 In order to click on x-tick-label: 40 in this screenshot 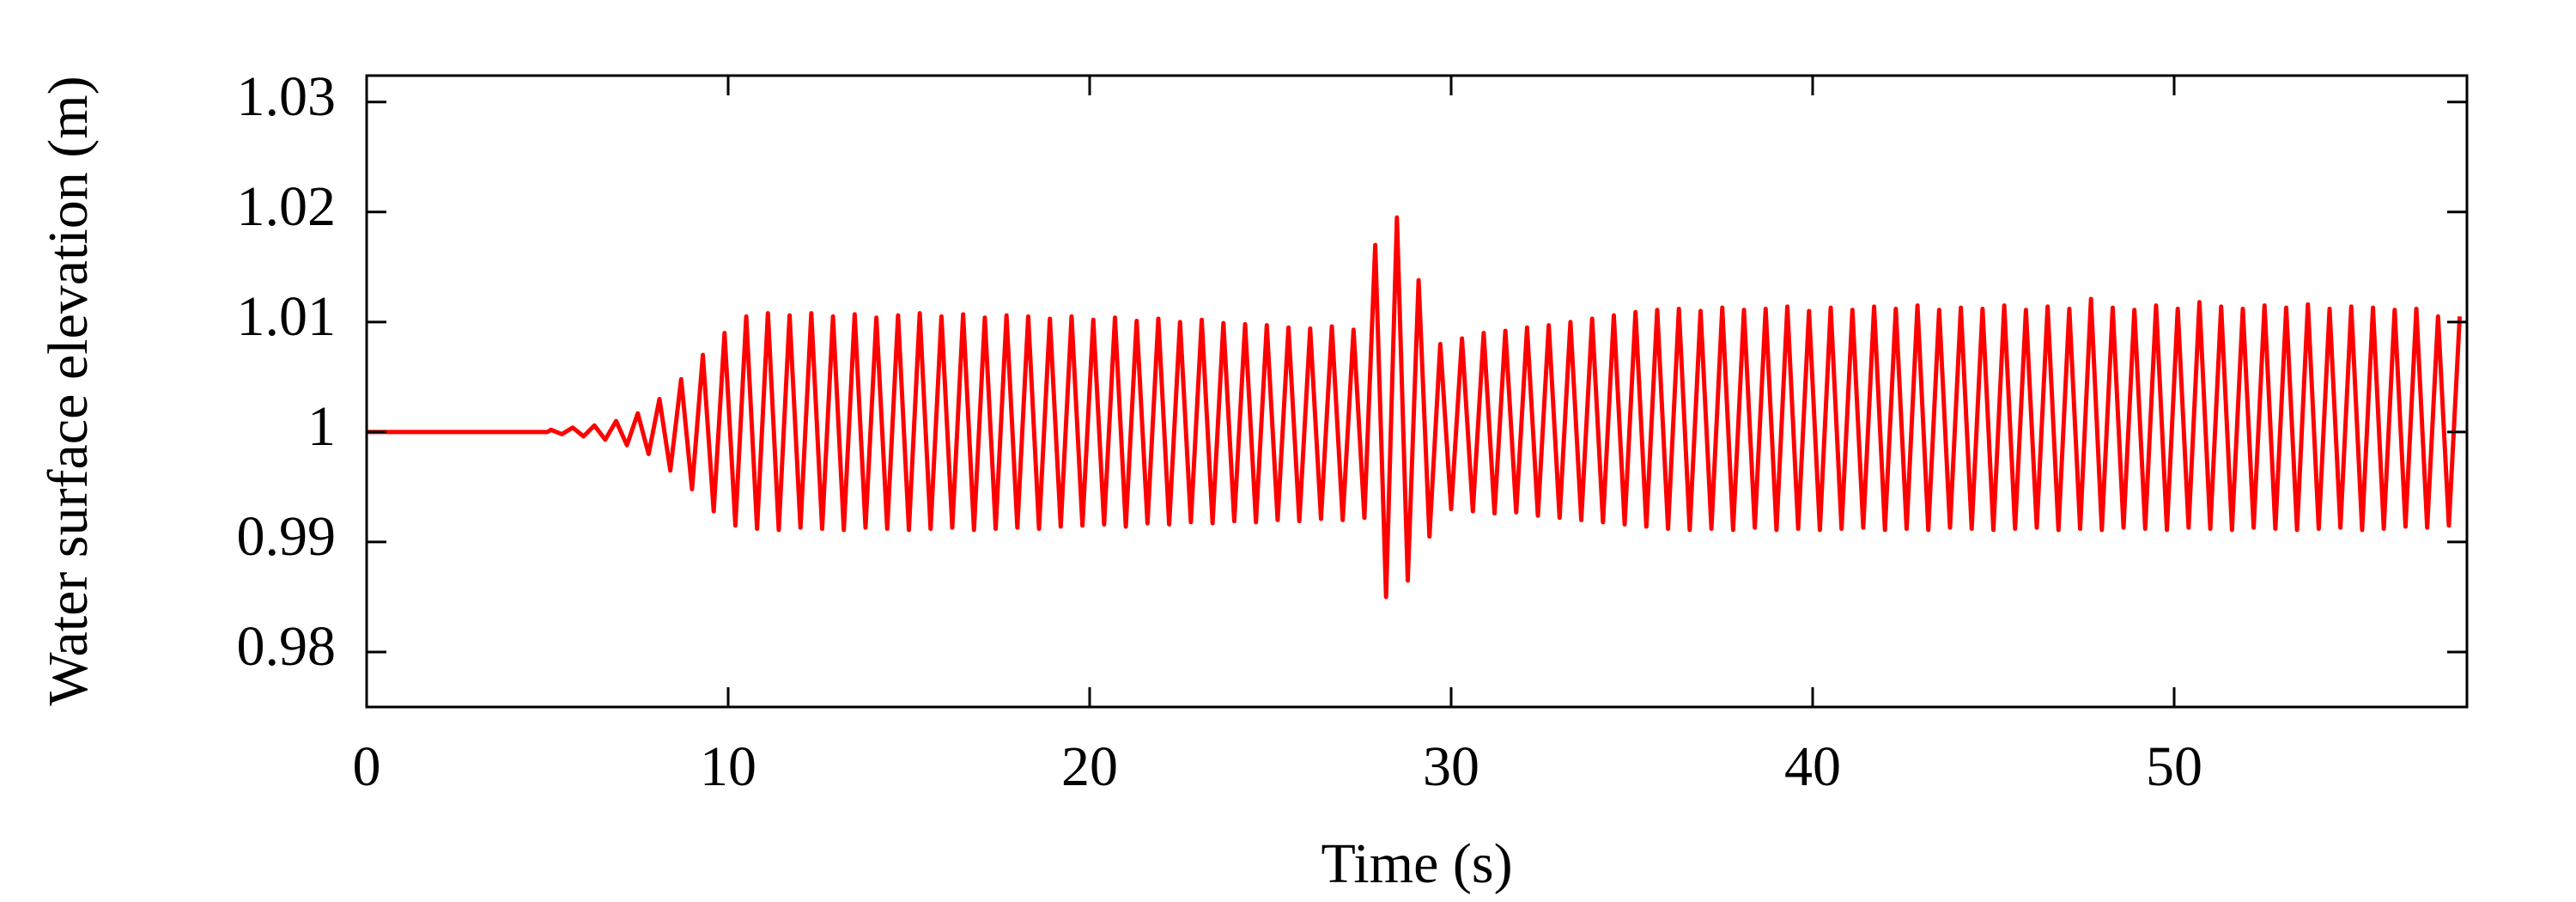, I will do `click(1813, 766)`.